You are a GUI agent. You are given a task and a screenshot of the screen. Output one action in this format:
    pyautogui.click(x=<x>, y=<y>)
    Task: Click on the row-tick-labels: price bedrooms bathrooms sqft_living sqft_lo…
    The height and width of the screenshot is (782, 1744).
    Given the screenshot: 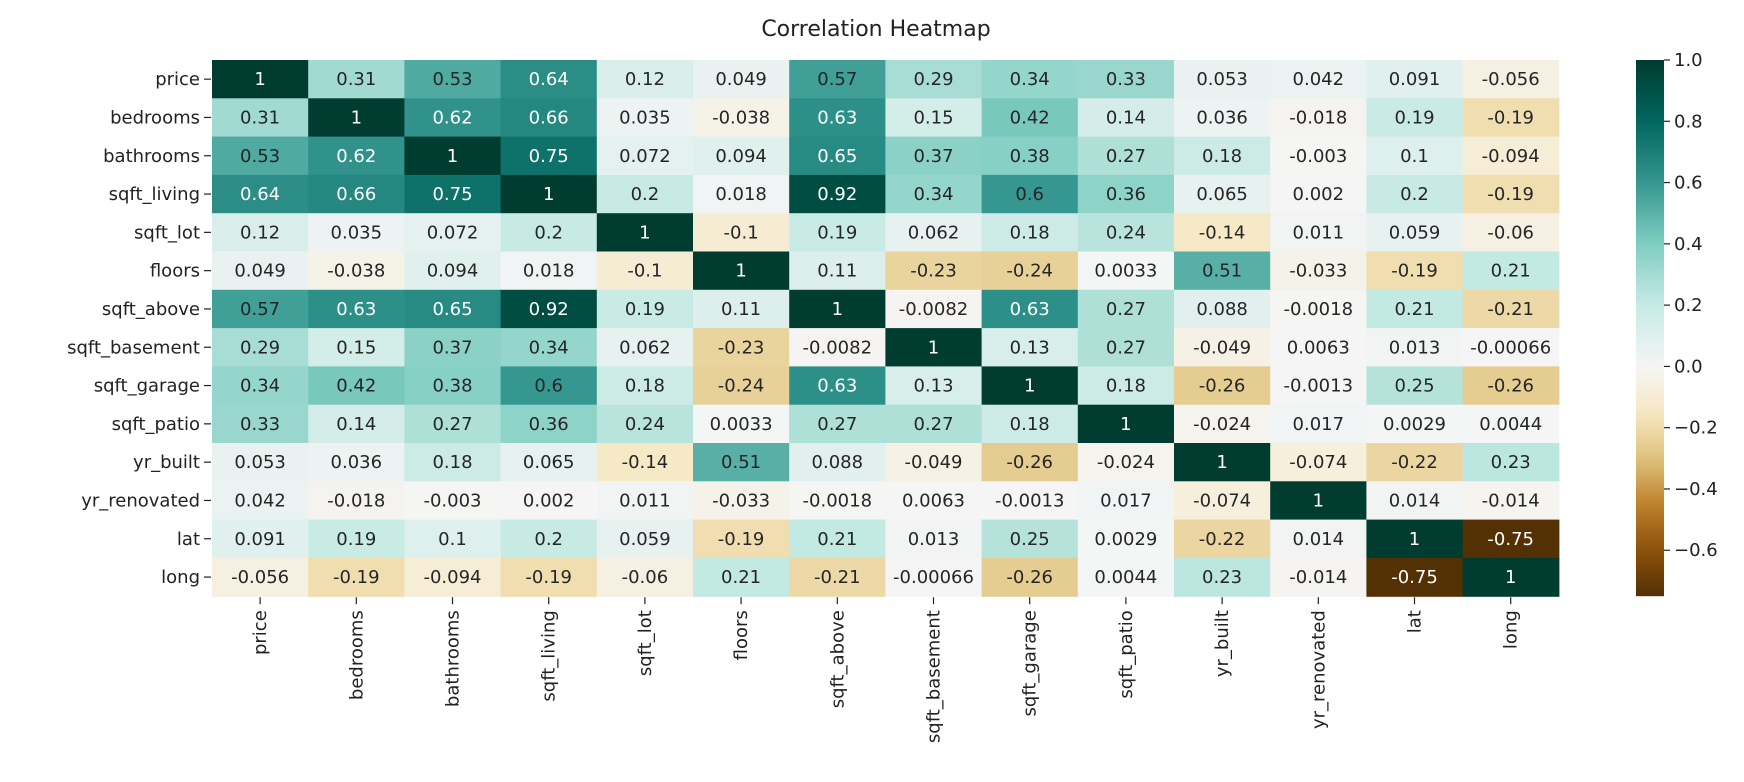 What is the action you would take?
    pyautogui.click(x=139, y=328)
    